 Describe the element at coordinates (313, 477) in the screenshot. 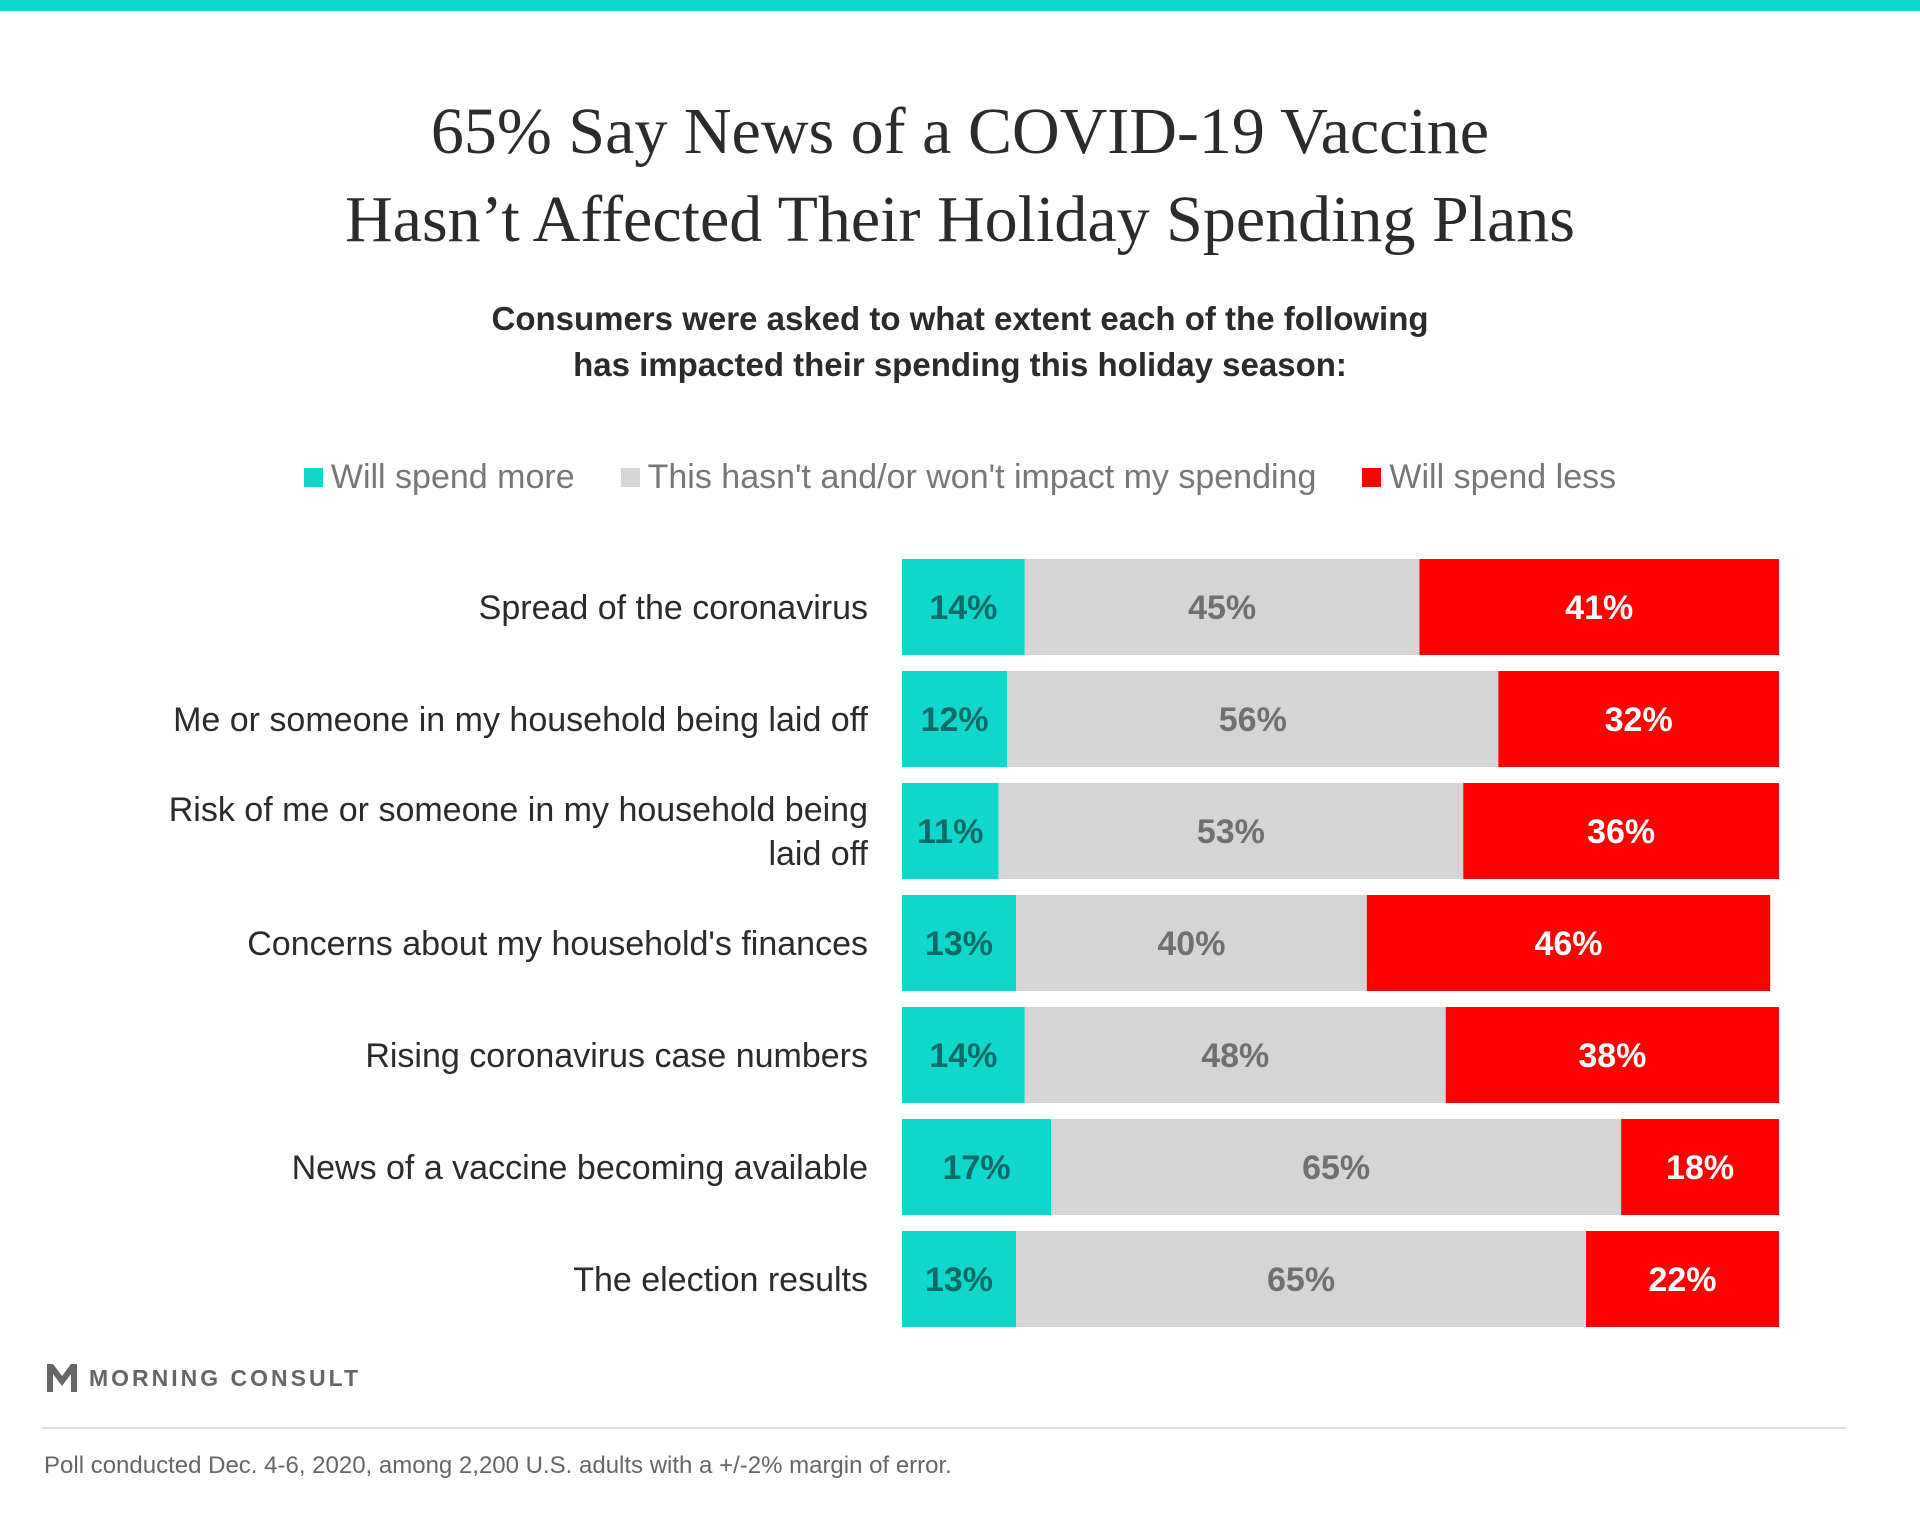

I see `legend-swatch-more` at that location.